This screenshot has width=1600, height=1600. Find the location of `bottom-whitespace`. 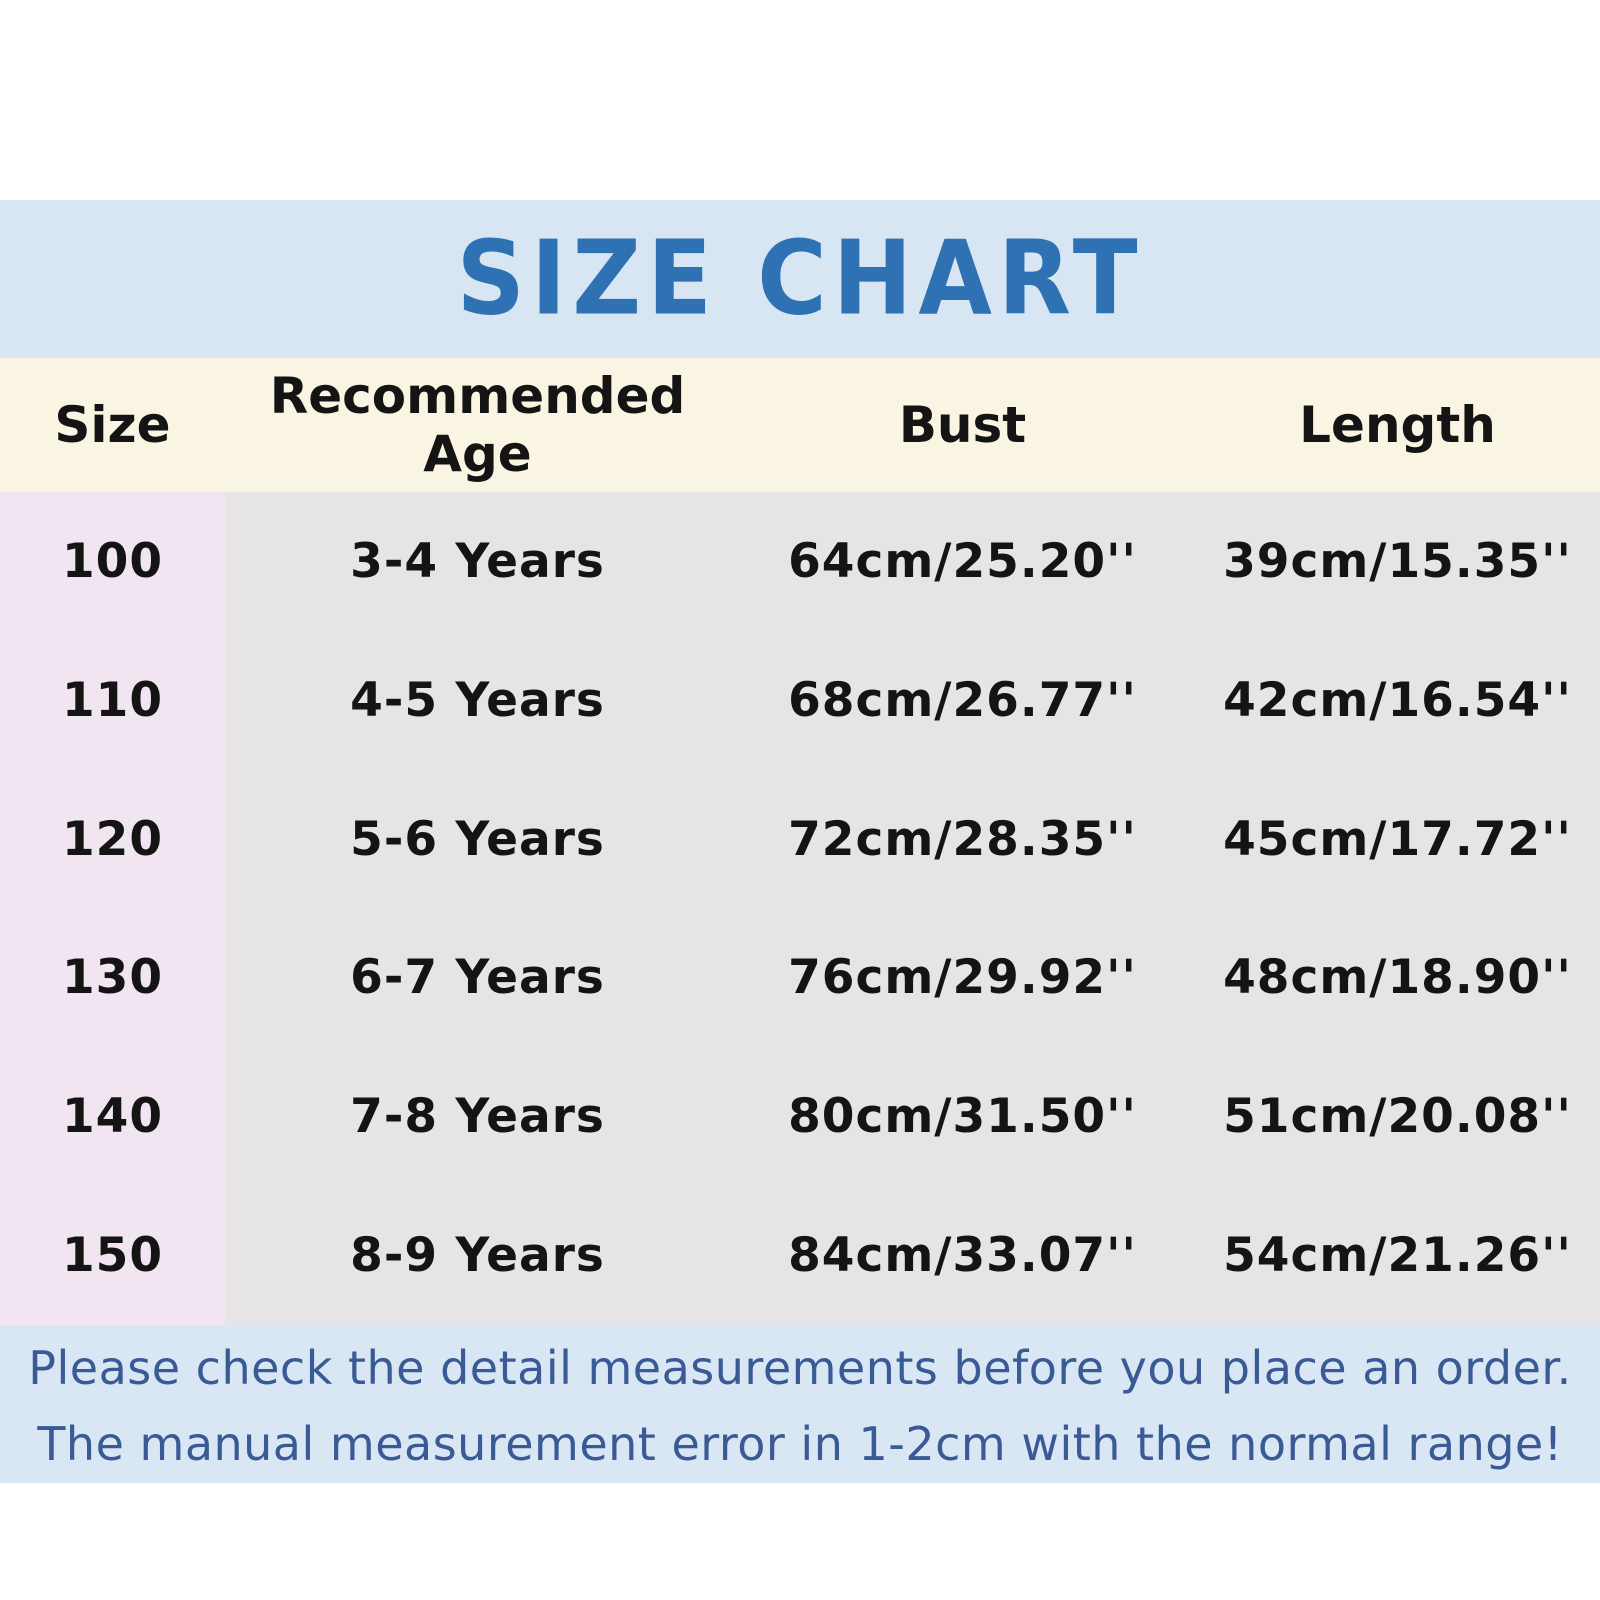

bottom-whitespace is located at coordinates (800, 1541).